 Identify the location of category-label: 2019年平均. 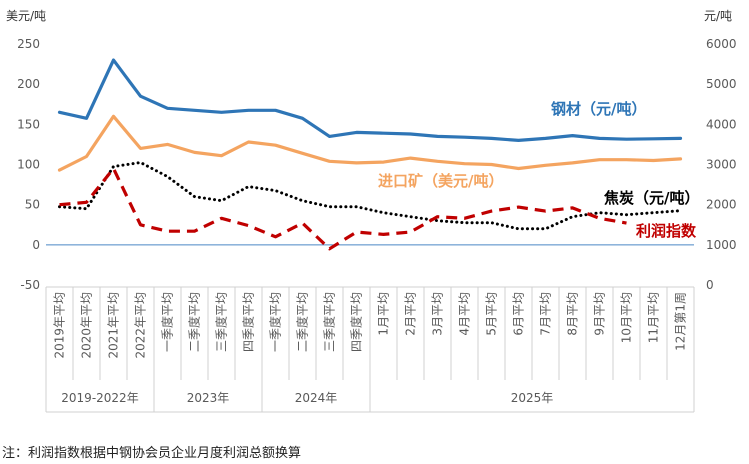
(60, 325).